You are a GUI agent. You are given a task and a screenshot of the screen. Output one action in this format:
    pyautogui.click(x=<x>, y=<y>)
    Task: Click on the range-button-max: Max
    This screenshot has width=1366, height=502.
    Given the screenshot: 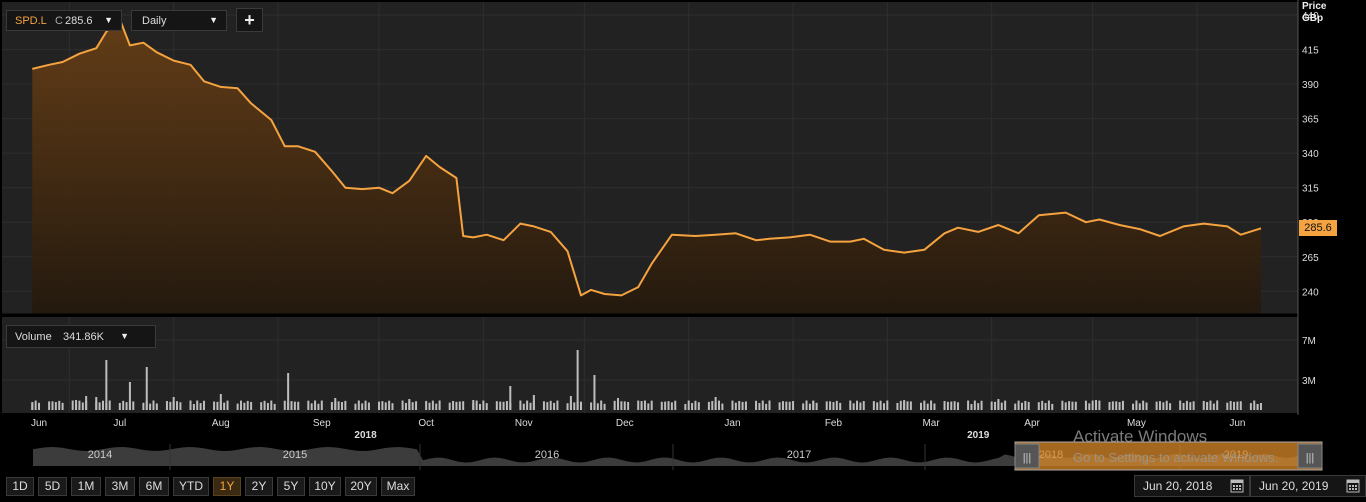 What is the action you would take?
    pyautogui.click(x=398, y=486)
    